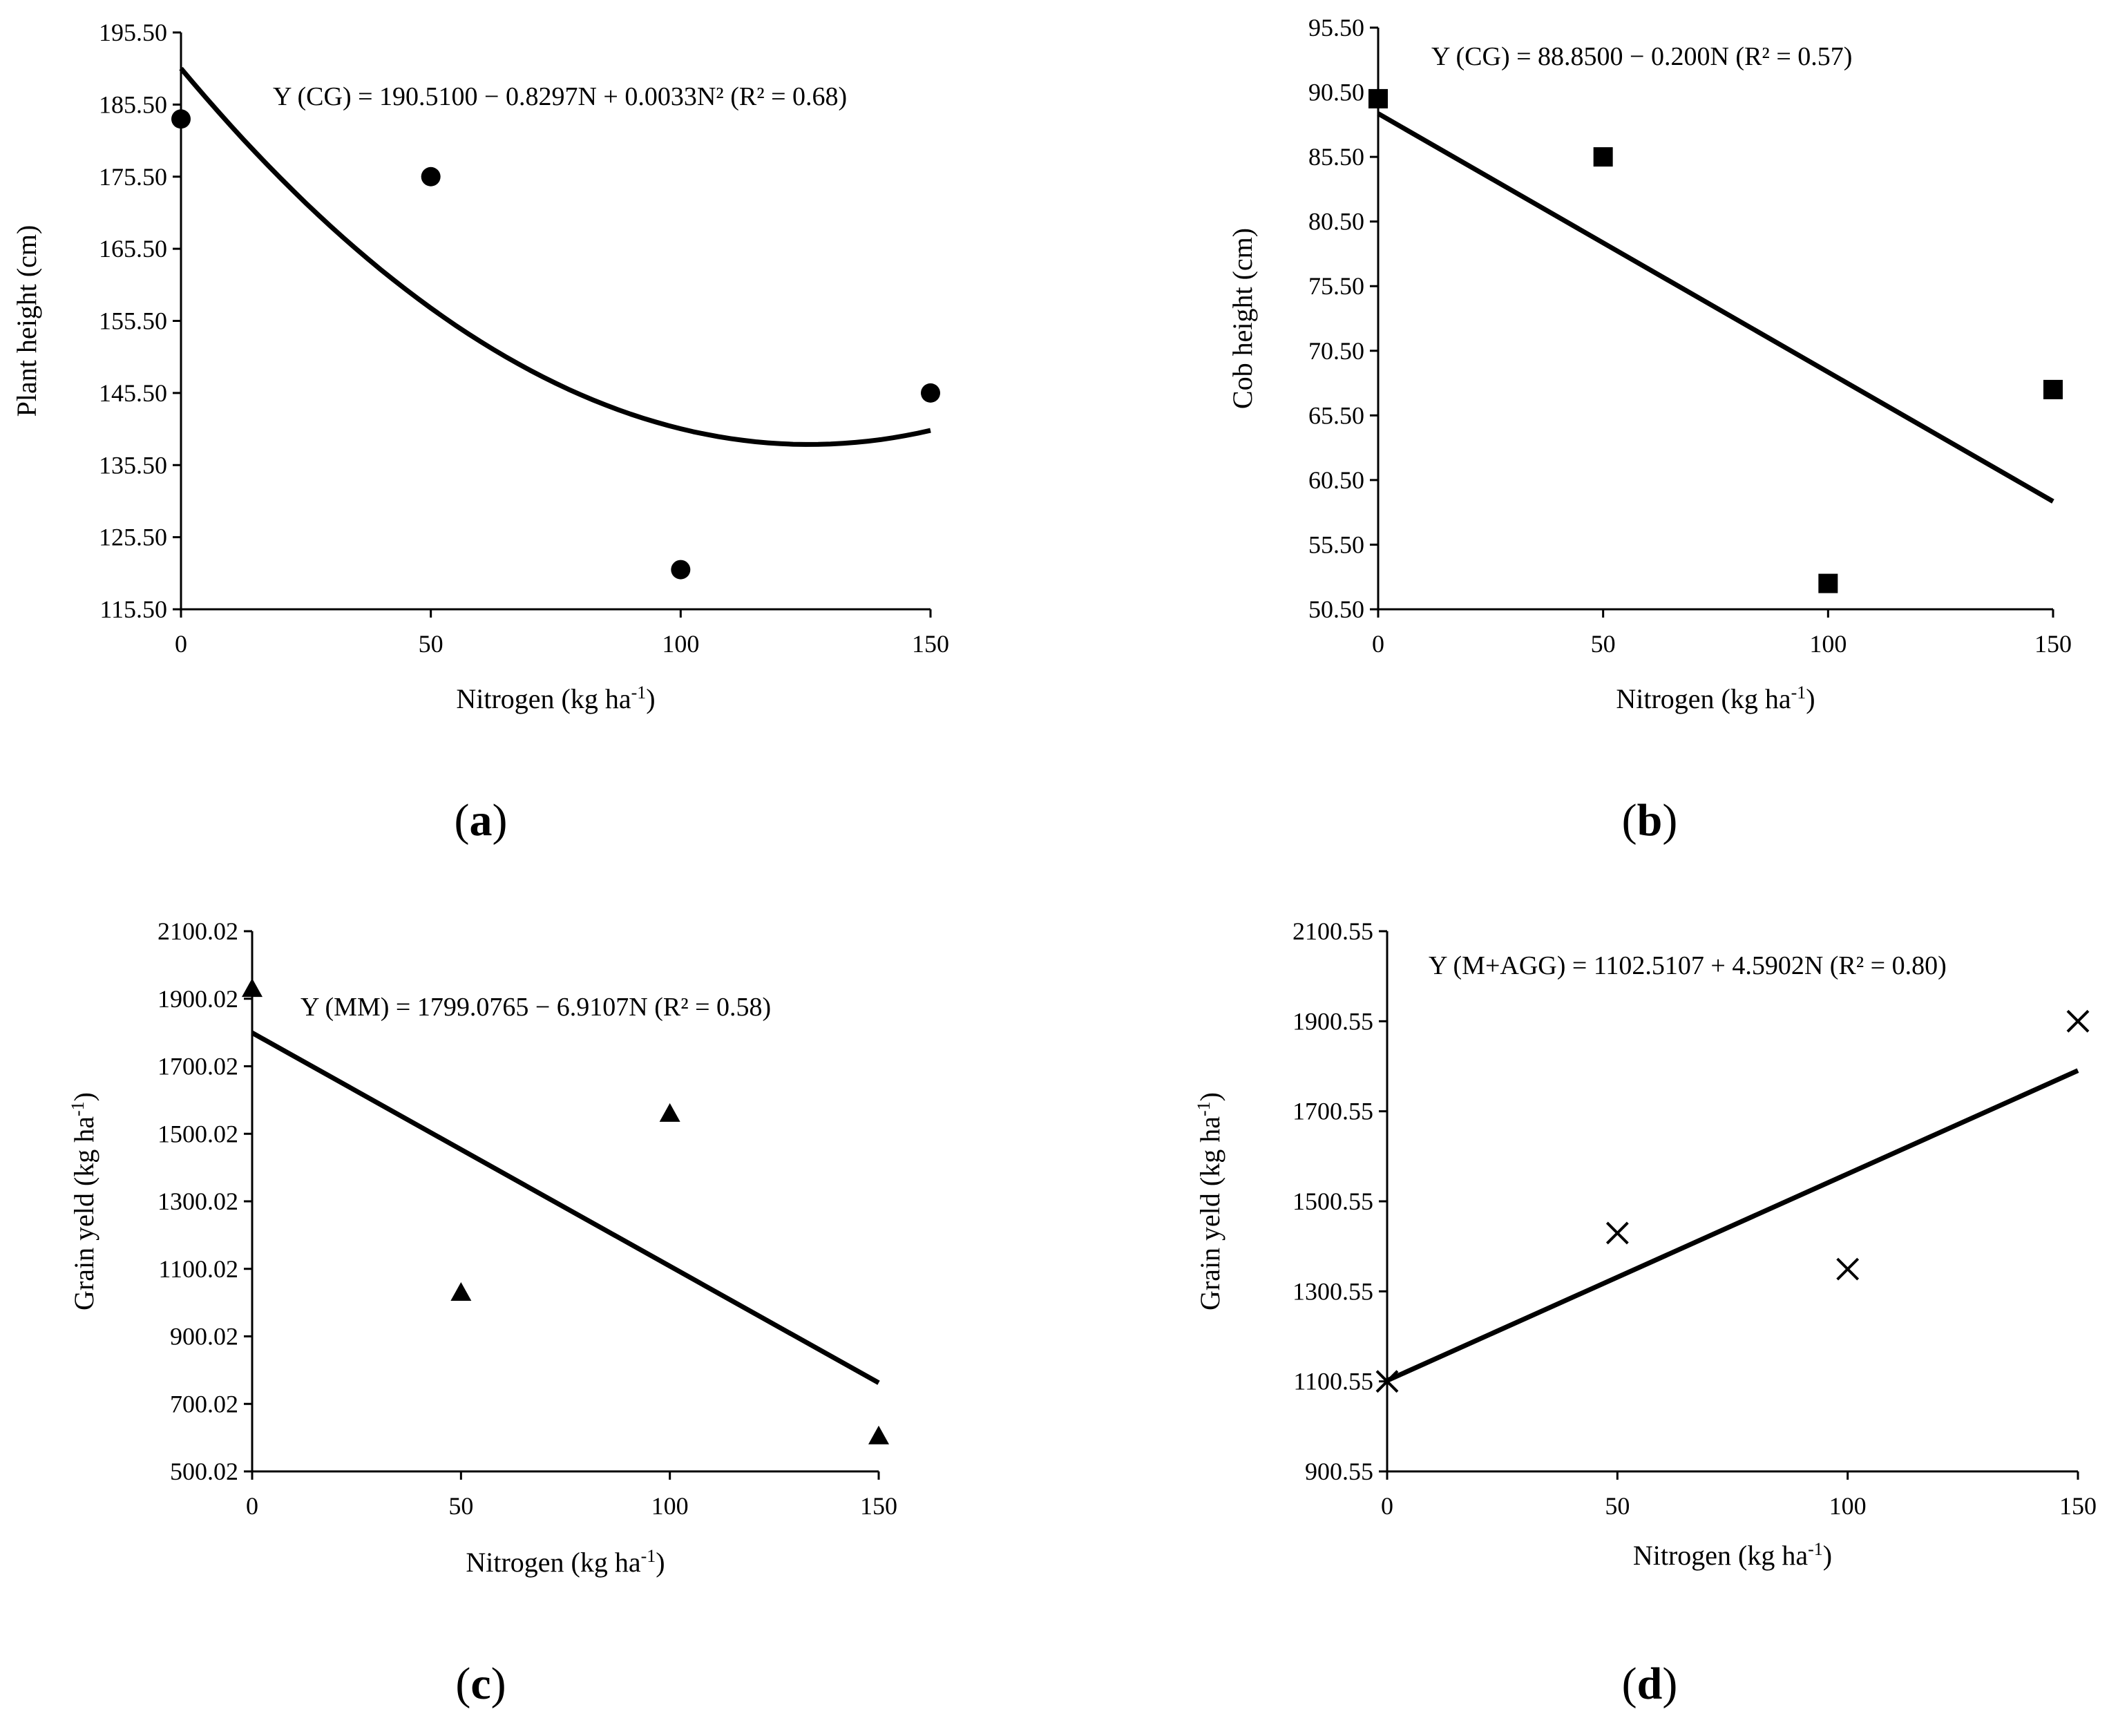 Image resolution: width=2118 pixels, height=1736 pixels. Describe the element at coordinates (26, 321) in the screenshot. I see `y-axis-label: Plant height (cm)` at that location.